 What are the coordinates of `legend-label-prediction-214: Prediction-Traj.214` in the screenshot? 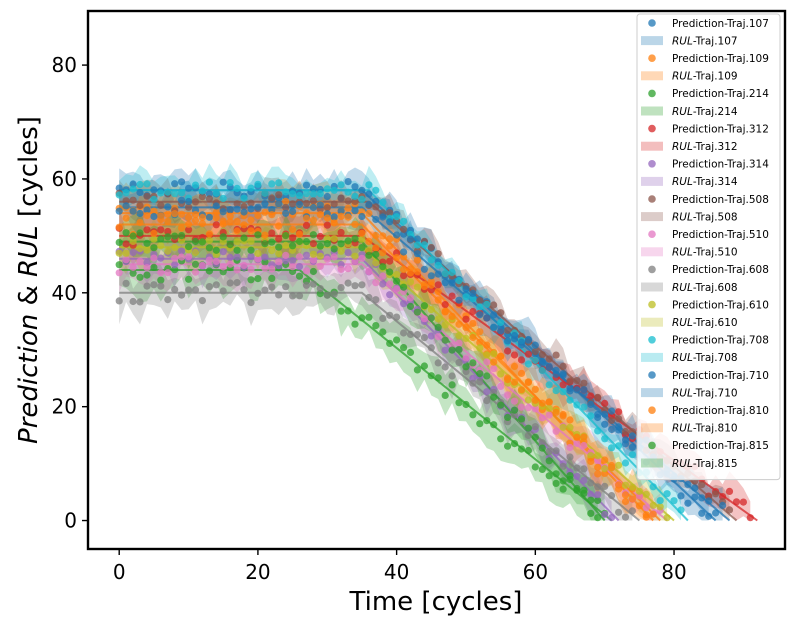 It's located at (720, 94).